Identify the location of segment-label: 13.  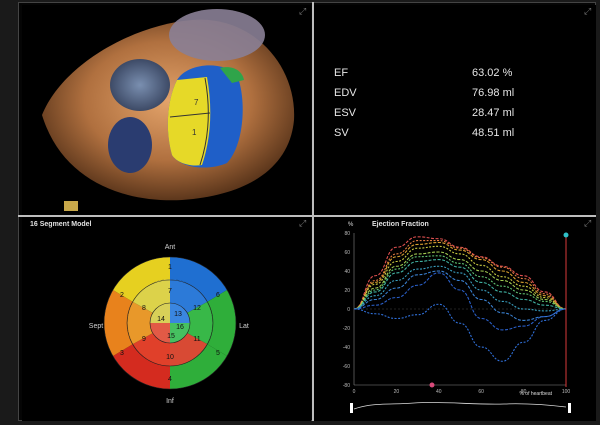
(178, 314).